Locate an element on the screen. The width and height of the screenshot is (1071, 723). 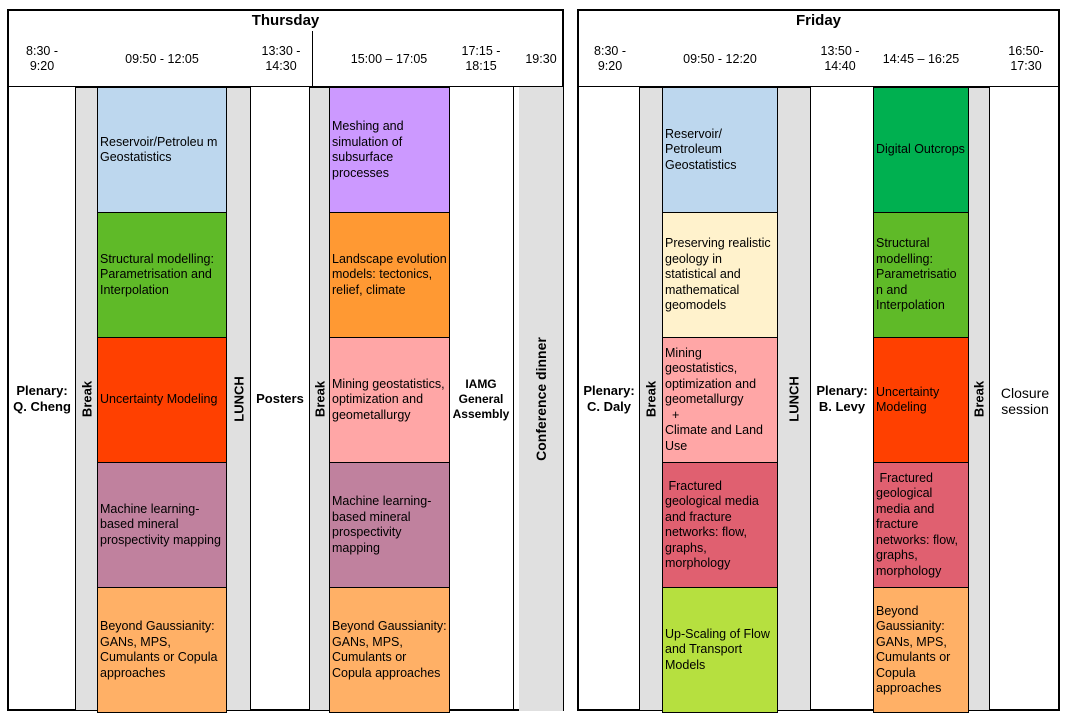
thu-break-2: Break is located at coordinates (319, 399).